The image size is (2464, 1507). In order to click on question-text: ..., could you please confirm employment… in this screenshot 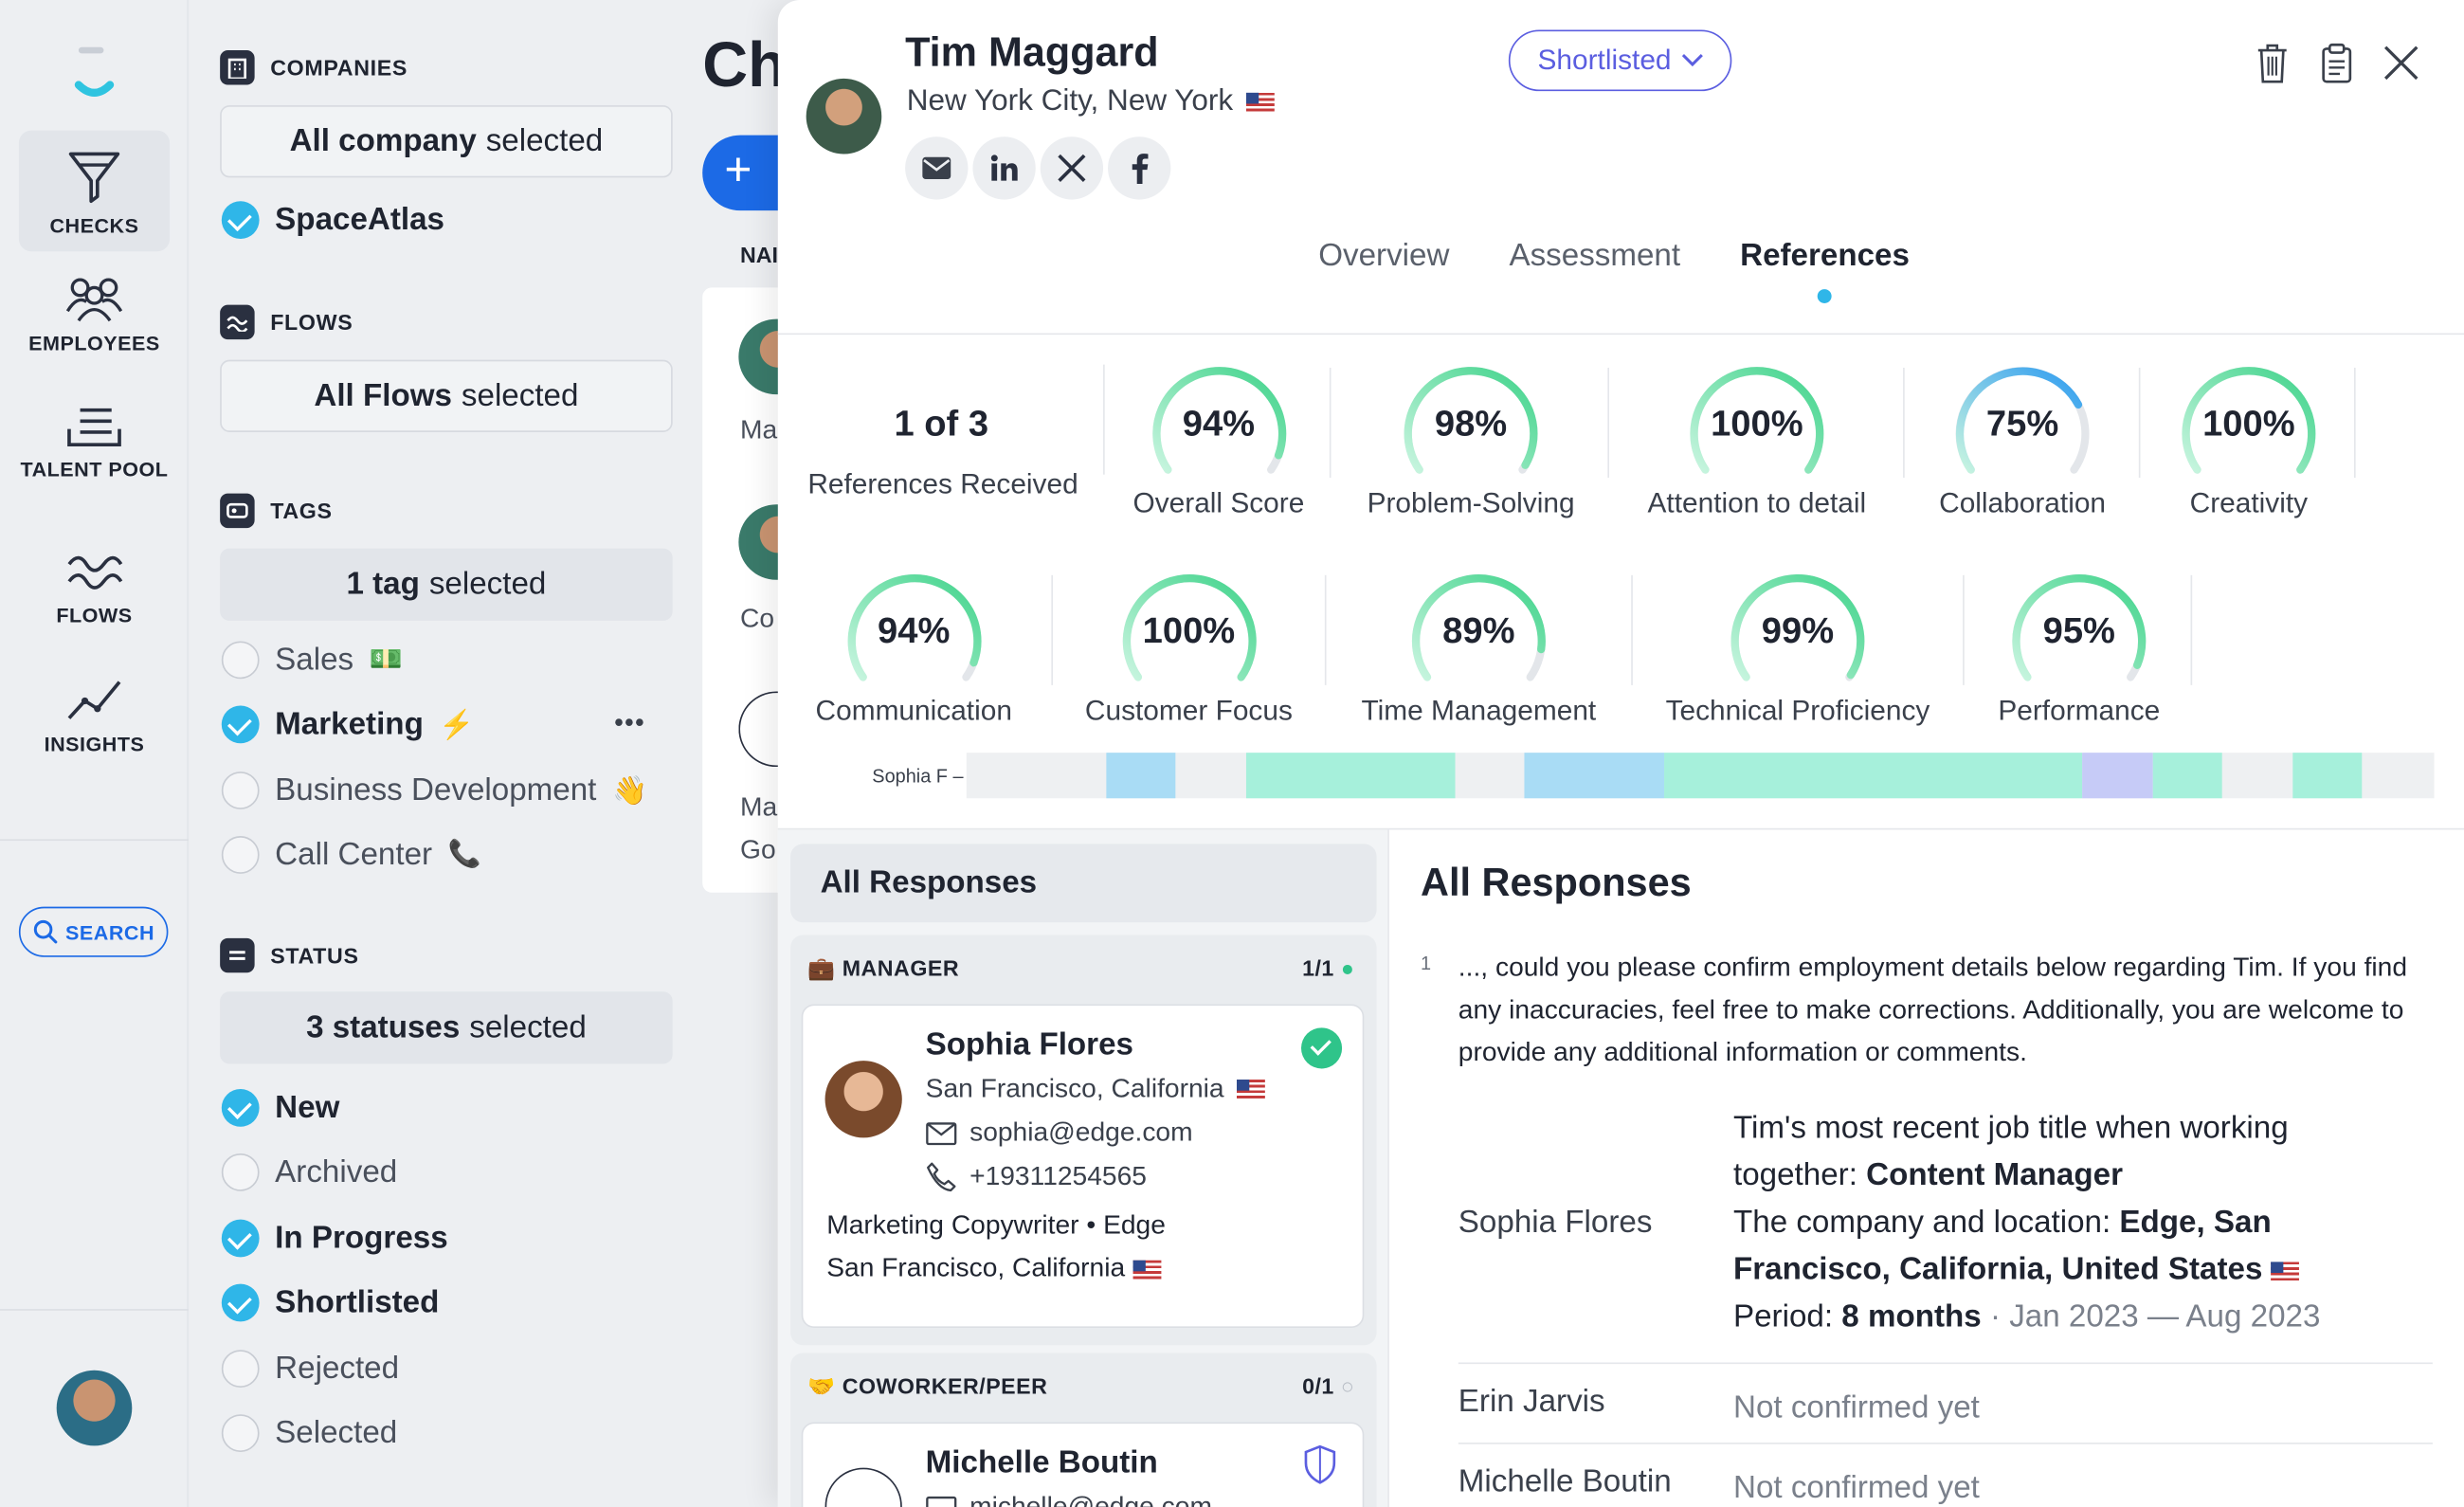, I will do `click(1933, 1009)`.